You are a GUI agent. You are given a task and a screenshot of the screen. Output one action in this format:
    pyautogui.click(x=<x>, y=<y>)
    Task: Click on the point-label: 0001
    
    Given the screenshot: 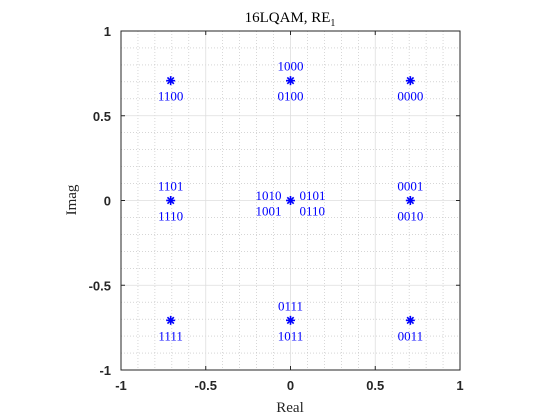 What is the action you would take?
    pyautogui.click(x=410, y=186)
    